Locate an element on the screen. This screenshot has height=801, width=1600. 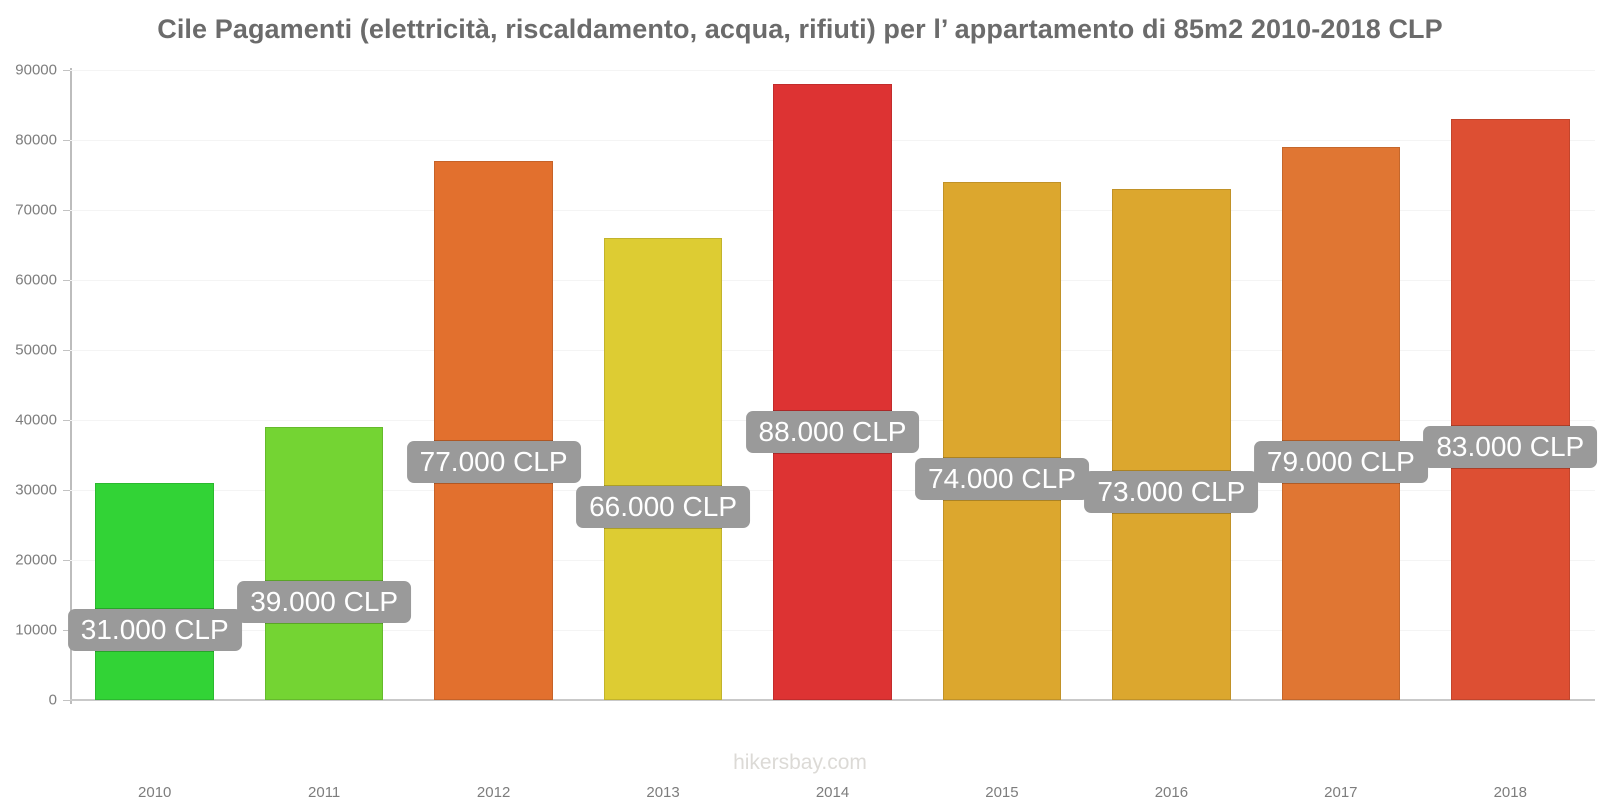
bar-value-label: 31.000 CLP is located at coordinates (154, 630).